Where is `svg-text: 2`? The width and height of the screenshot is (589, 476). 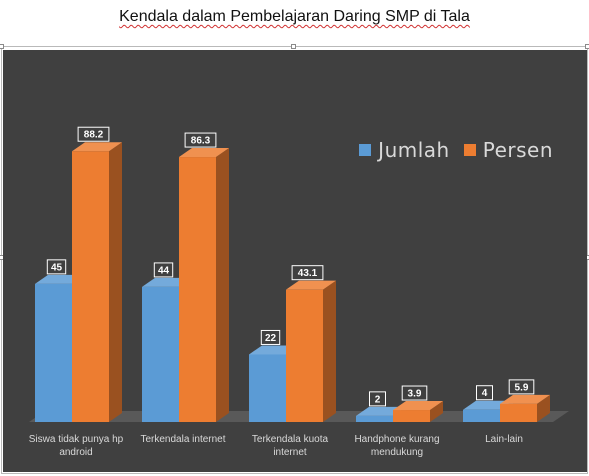 svg-text: 2 is located at coordinates (378, 399).